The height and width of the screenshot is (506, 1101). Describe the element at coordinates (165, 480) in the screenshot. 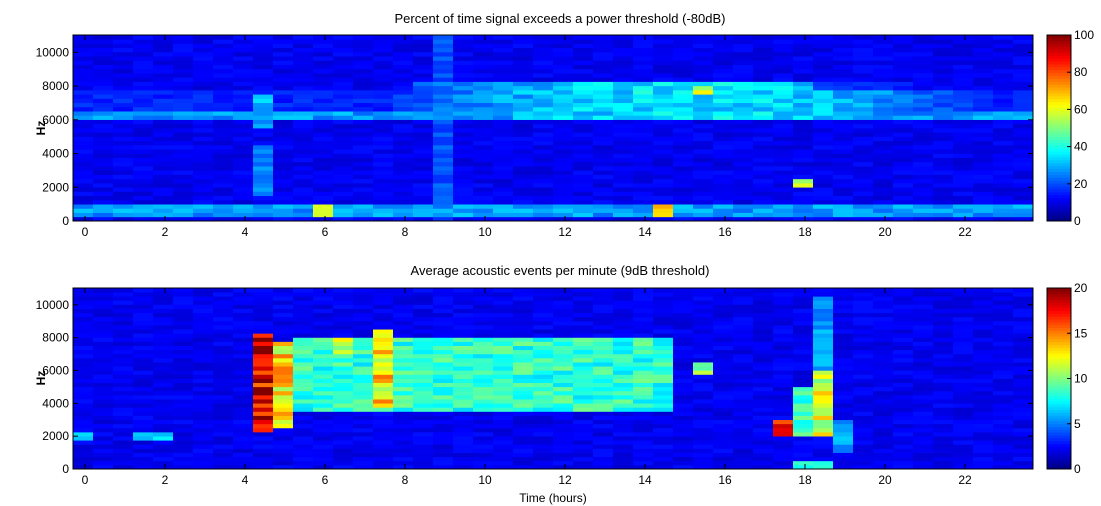

I see `x-tick-label: 2` at that location.